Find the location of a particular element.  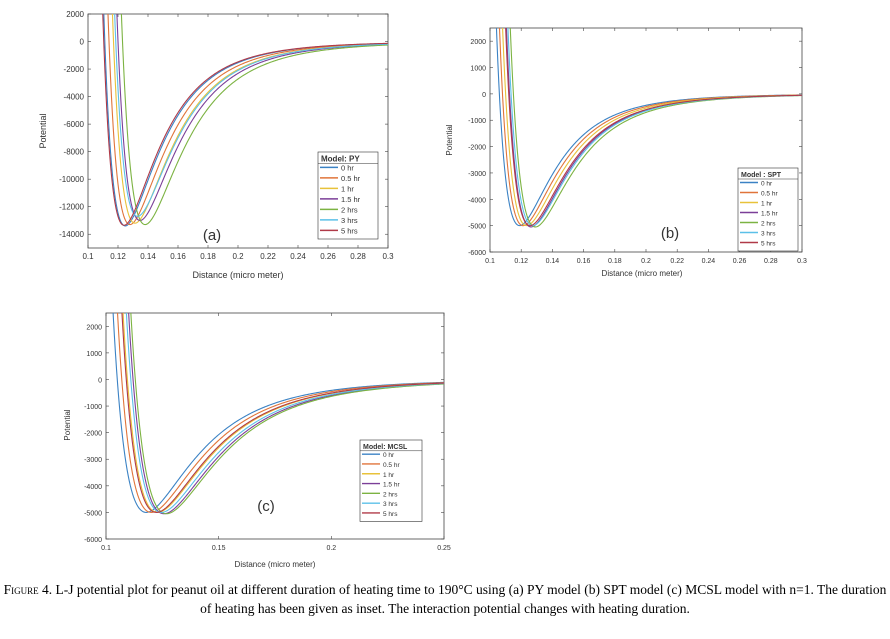

series-line-1-5-hr is located at coordinates (252, 117).